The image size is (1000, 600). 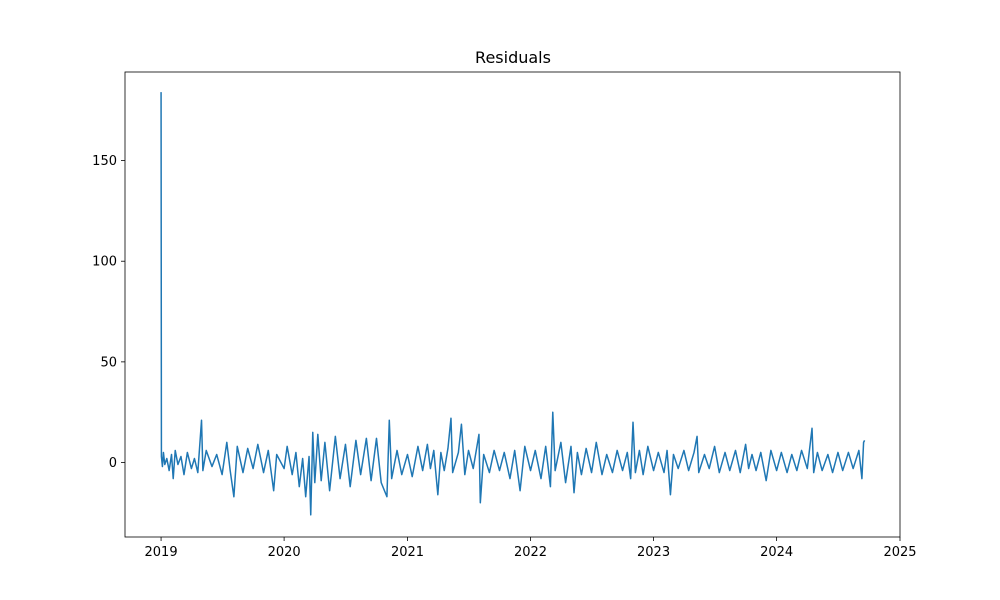 What do you see at coordinates (653, 552) in the screenshot?
I see `x-tick-label: 2023` at bounding box center [653, 552].